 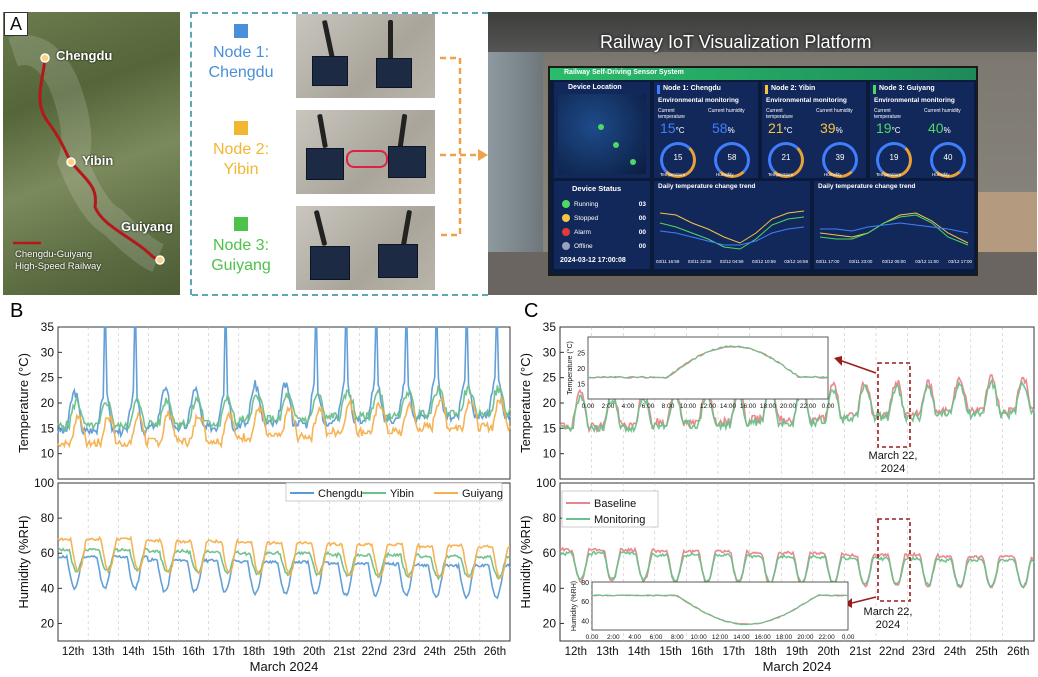 What do you see at coordinates (147, 226) in the screenshot?
I see `city-label-guiyang: Guiyang` at bounding box center [147, 226].